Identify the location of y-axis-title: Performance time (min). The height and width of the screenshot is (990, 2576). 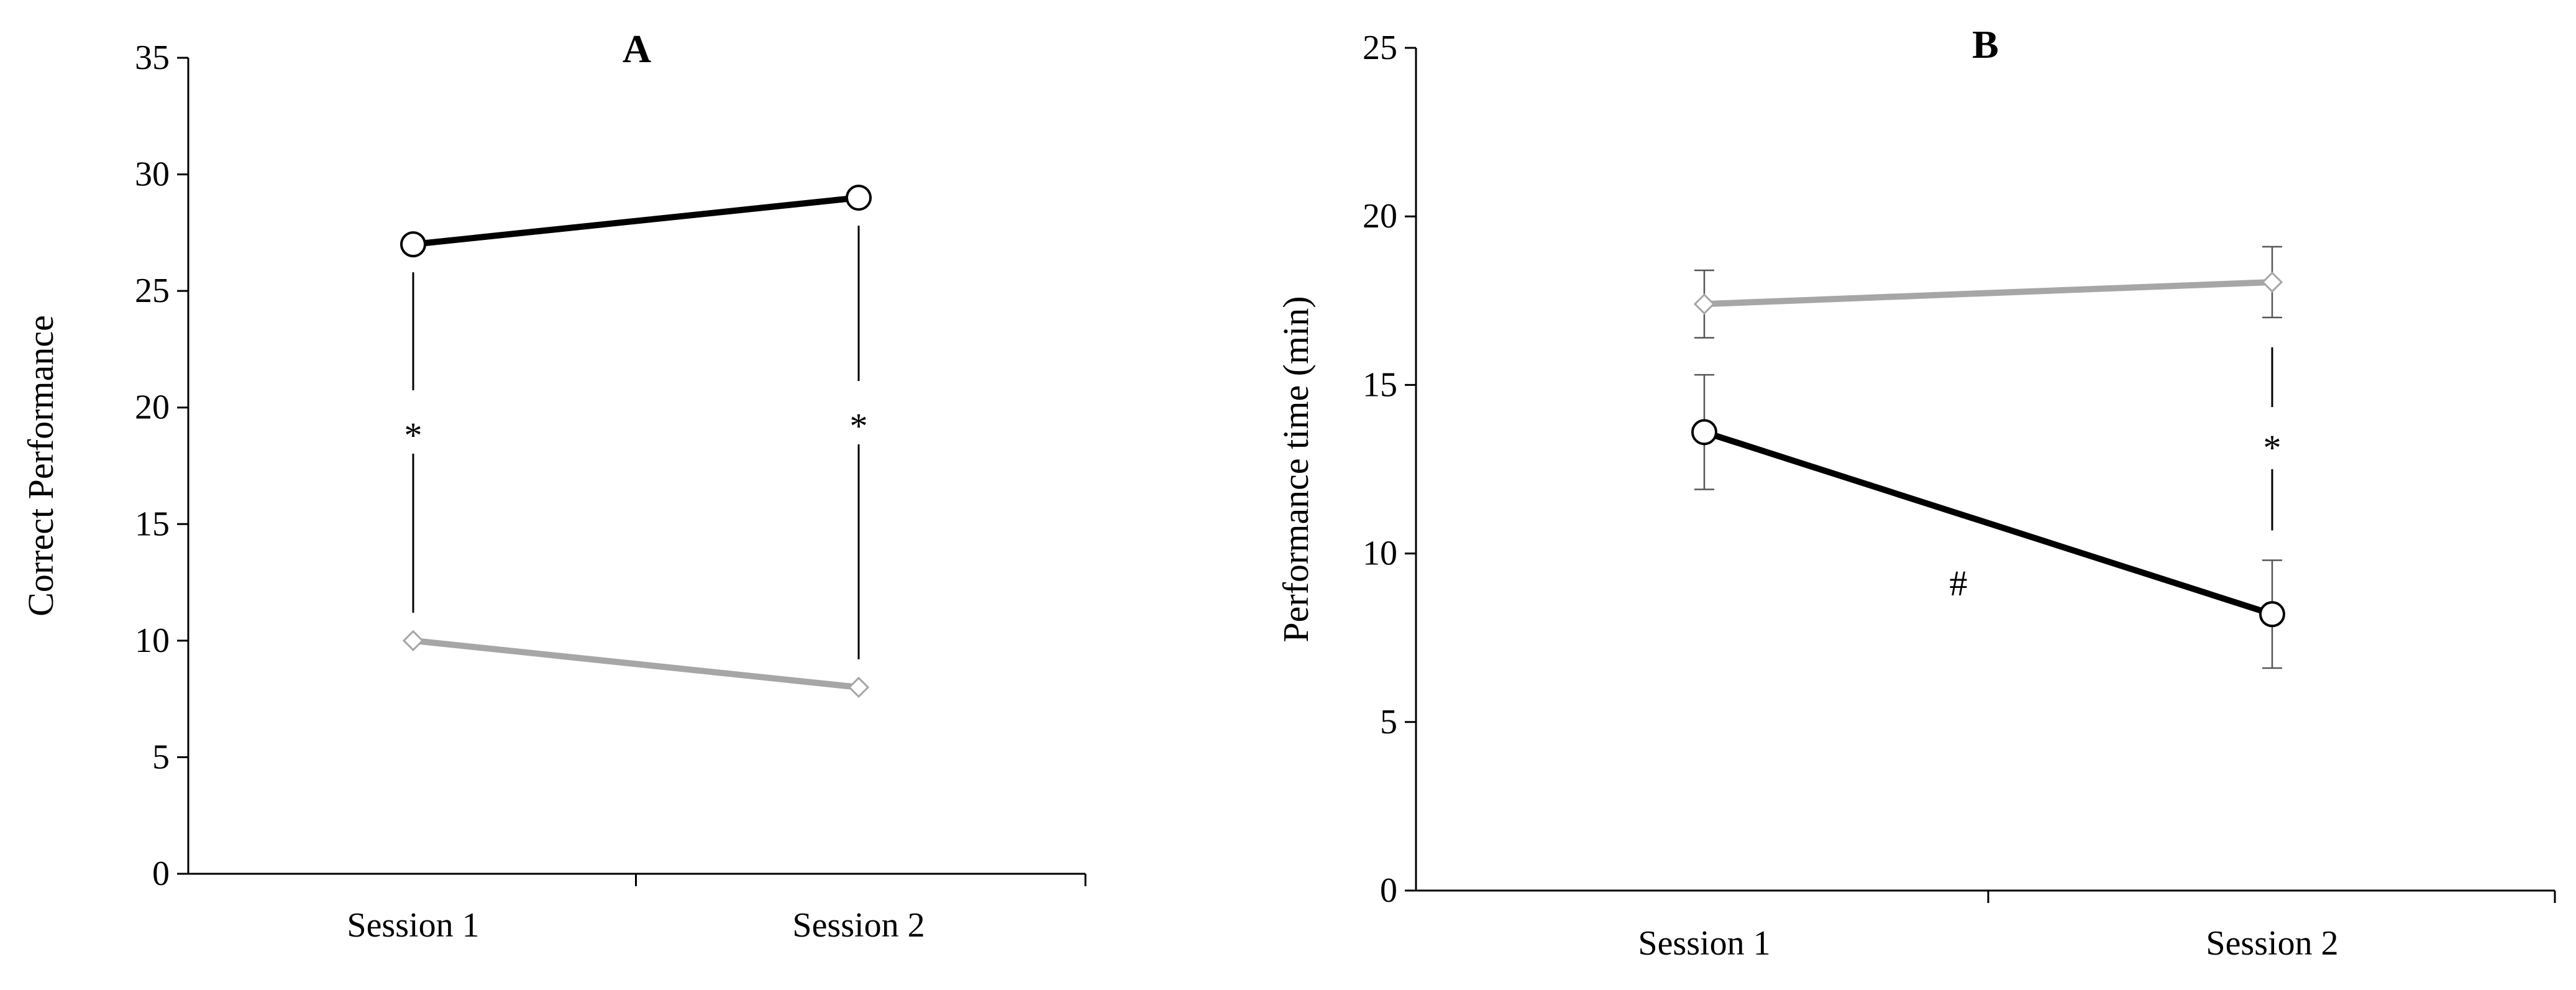
(1296, 469).